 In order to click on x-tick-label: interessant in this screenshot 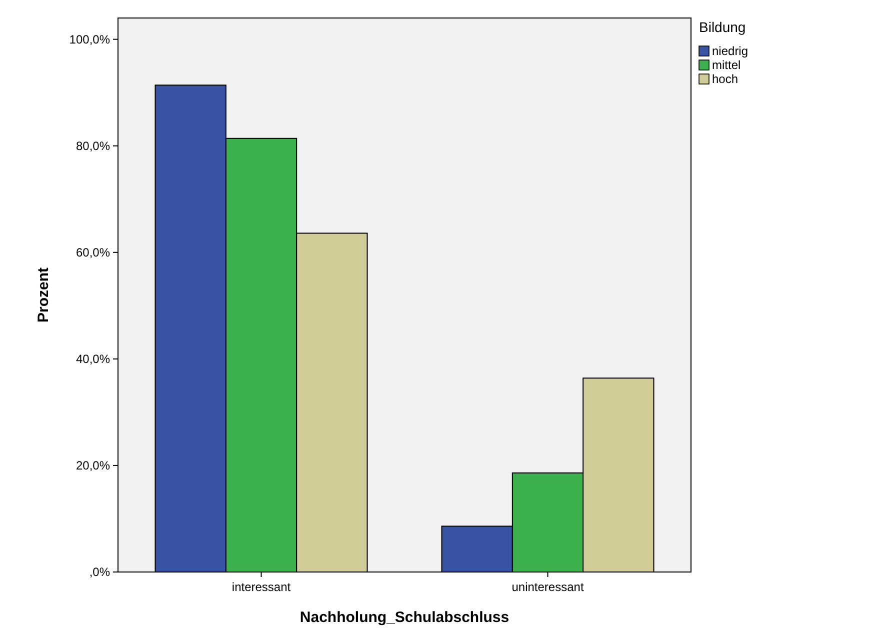, I will do `click(262, 587)`.